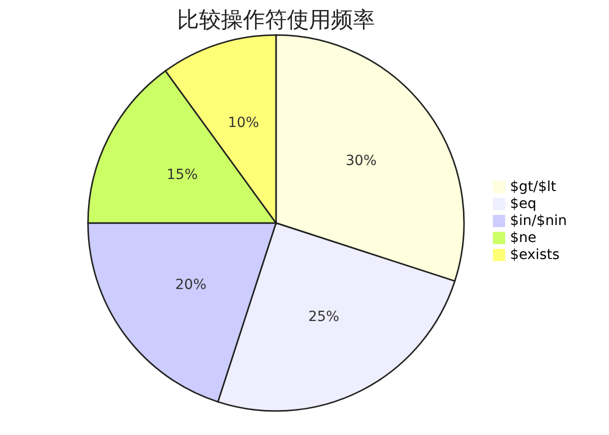 Image resolution: width=609 pixels, height=435 pixels. Describe the element at coordinates (324, 316) in the screenshot. I see `data-label: 25%` at that location.